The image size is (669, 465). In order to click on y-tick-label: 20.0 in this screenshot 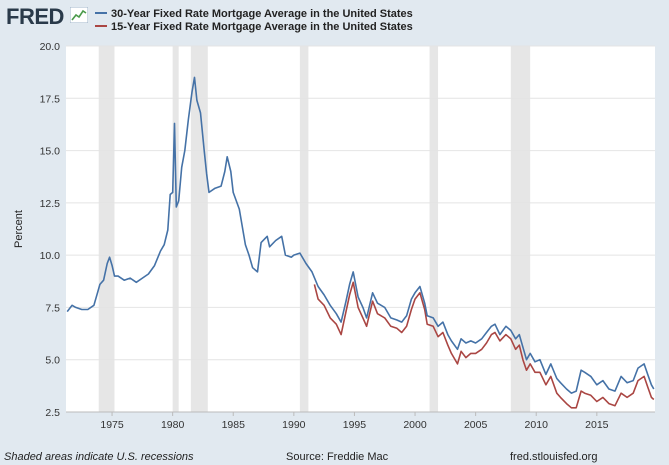, I will do `click(50, 47)`.